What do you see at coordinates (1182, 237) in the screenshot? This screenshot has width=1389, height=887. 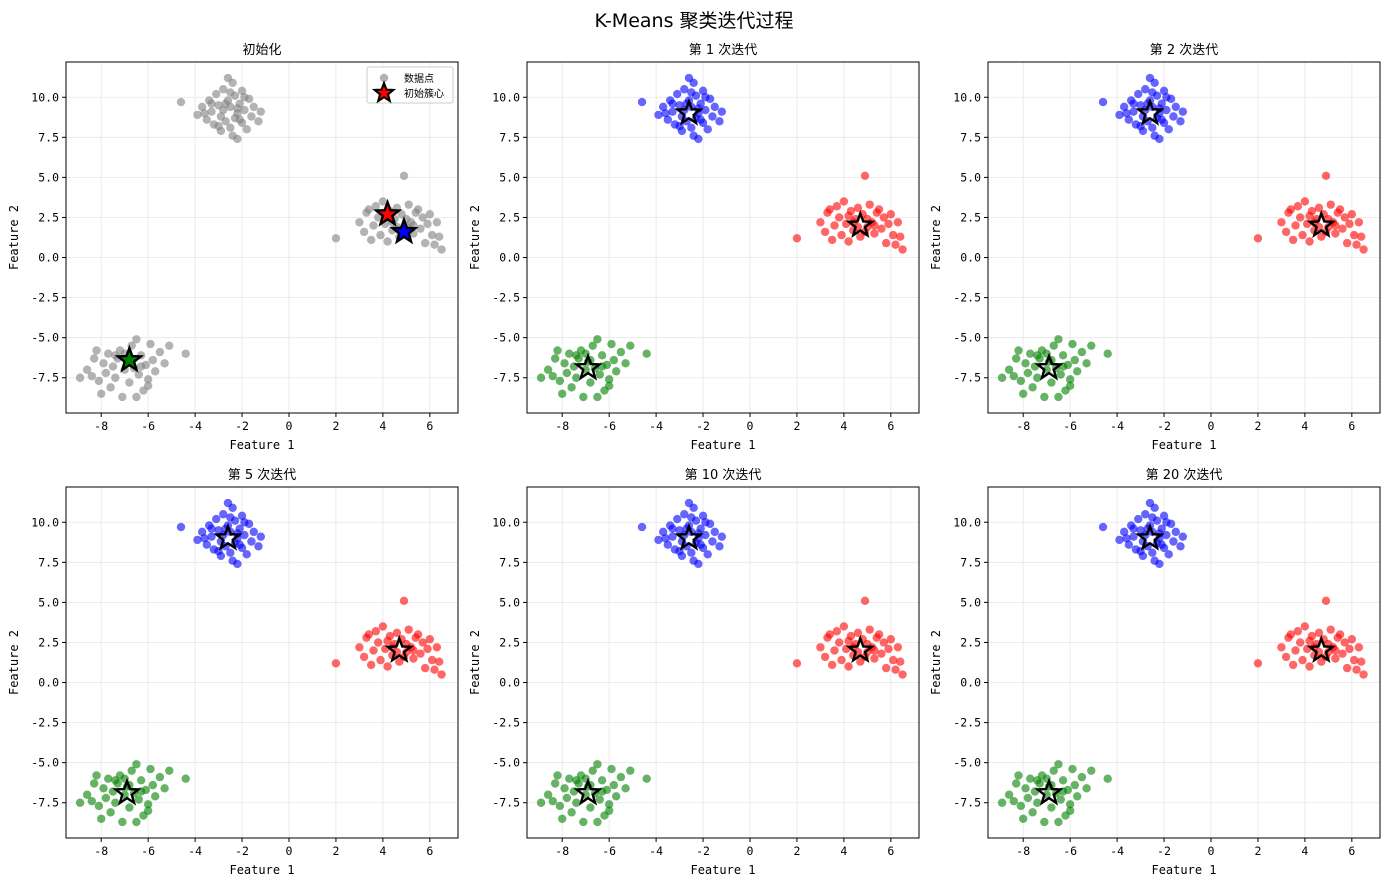 I see `scatter-points` at bounding box center [1182, 237].